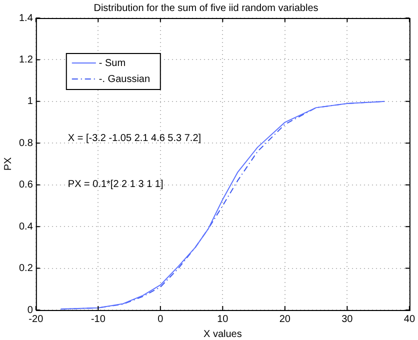 This screenshot has width=418, height=340. Describe the element at coordinates (26, 143) in the screenshot. I see `y-tick-label: 0.8` at that location.